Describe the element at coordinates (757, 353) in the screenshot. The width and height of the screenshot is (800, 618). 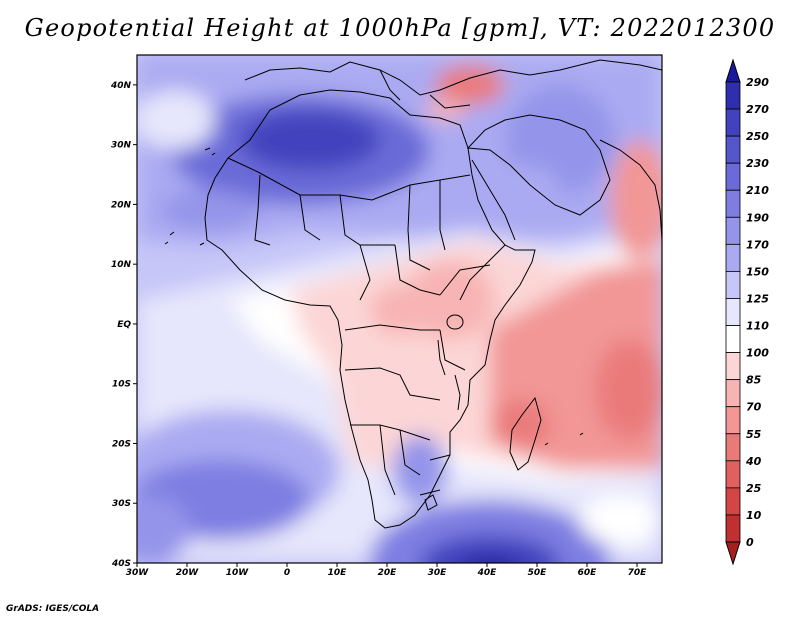
I see `colorbar-label: 100` at that location.